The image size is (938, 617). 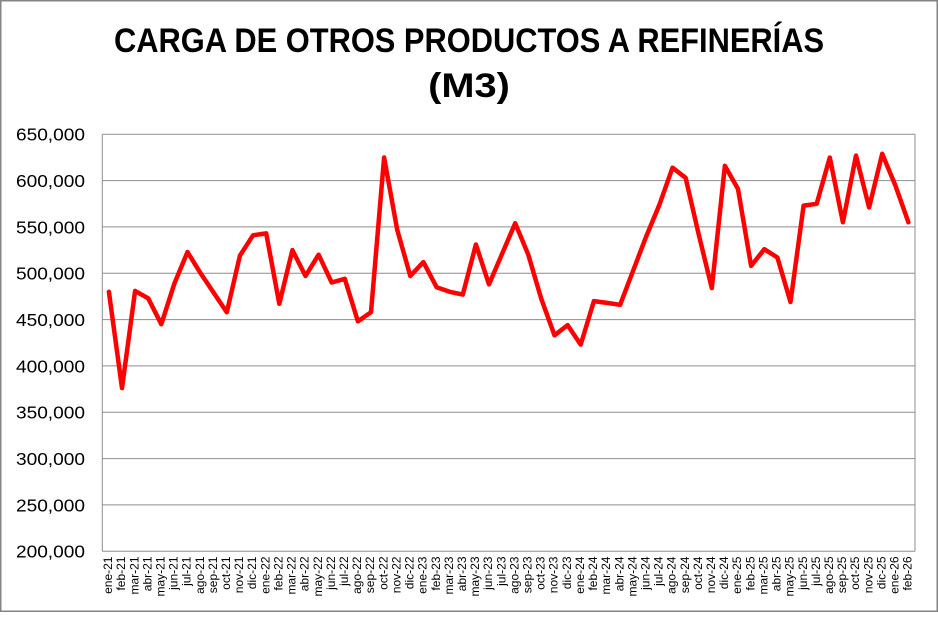 What do you see at coordinates (50, 551) in the screenshot?
I see `svg-text: 200,000` at bounding box center [50, 551].